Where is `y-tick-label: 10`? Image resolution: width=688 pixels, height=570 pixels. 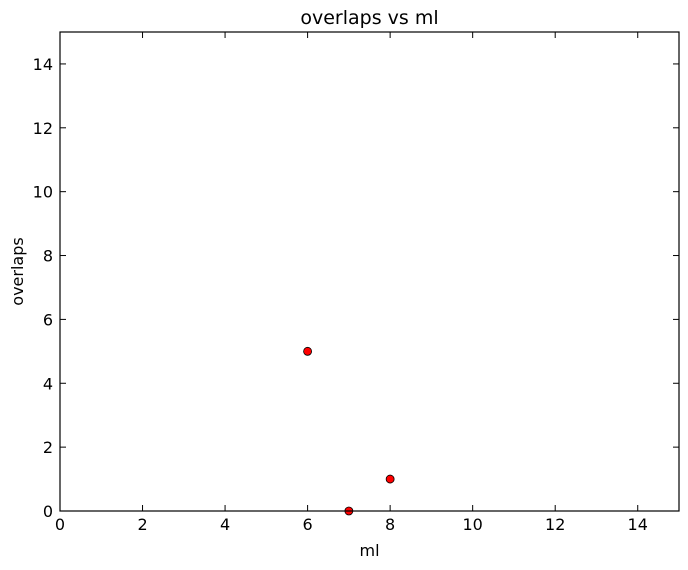
y-tick-label: 10 is located at coordinates (43, 192).